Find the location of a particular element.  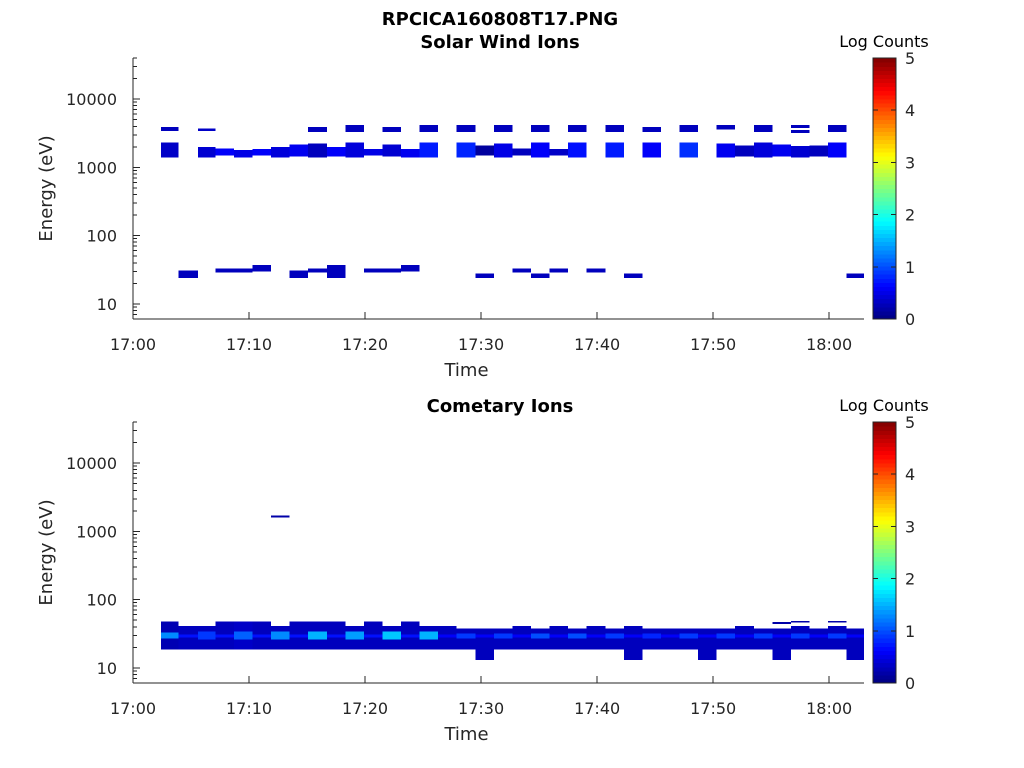

y-tick-label: 1000 is located at coordinates (96, 531).